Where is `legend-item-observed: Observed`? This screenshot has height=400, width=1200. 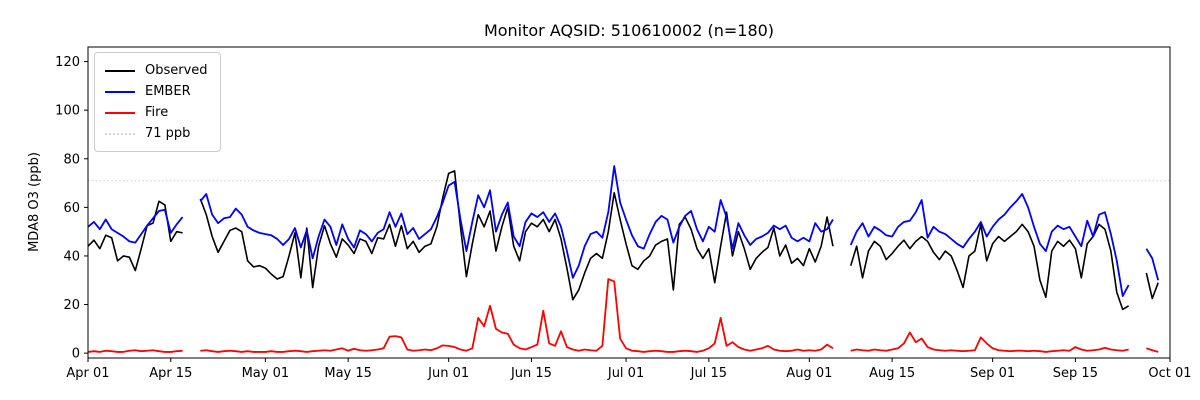 legend-item-observed: Observed is located at coordinates (156, 70).